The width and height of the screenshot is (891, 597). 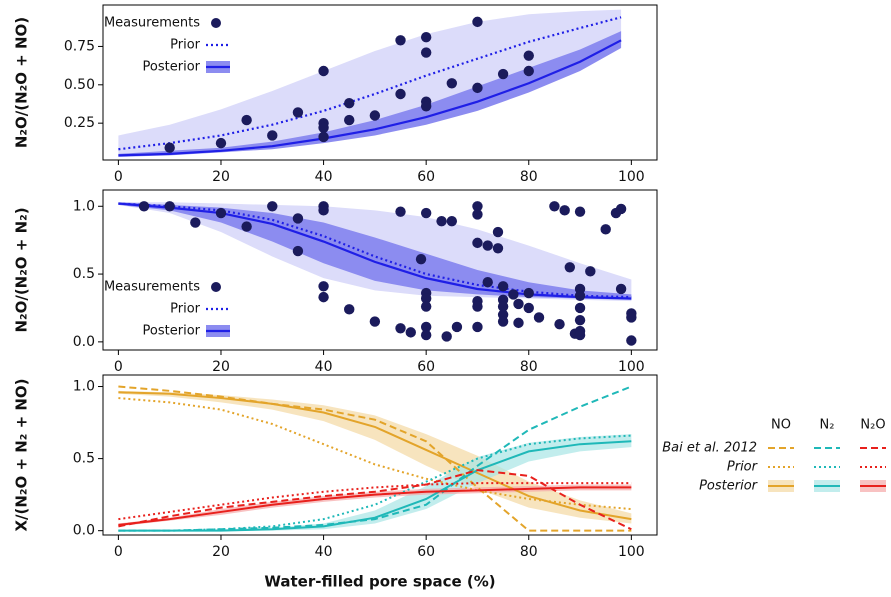 I want to click on y-tick-label: 1.0, so click(x=84, y=387).